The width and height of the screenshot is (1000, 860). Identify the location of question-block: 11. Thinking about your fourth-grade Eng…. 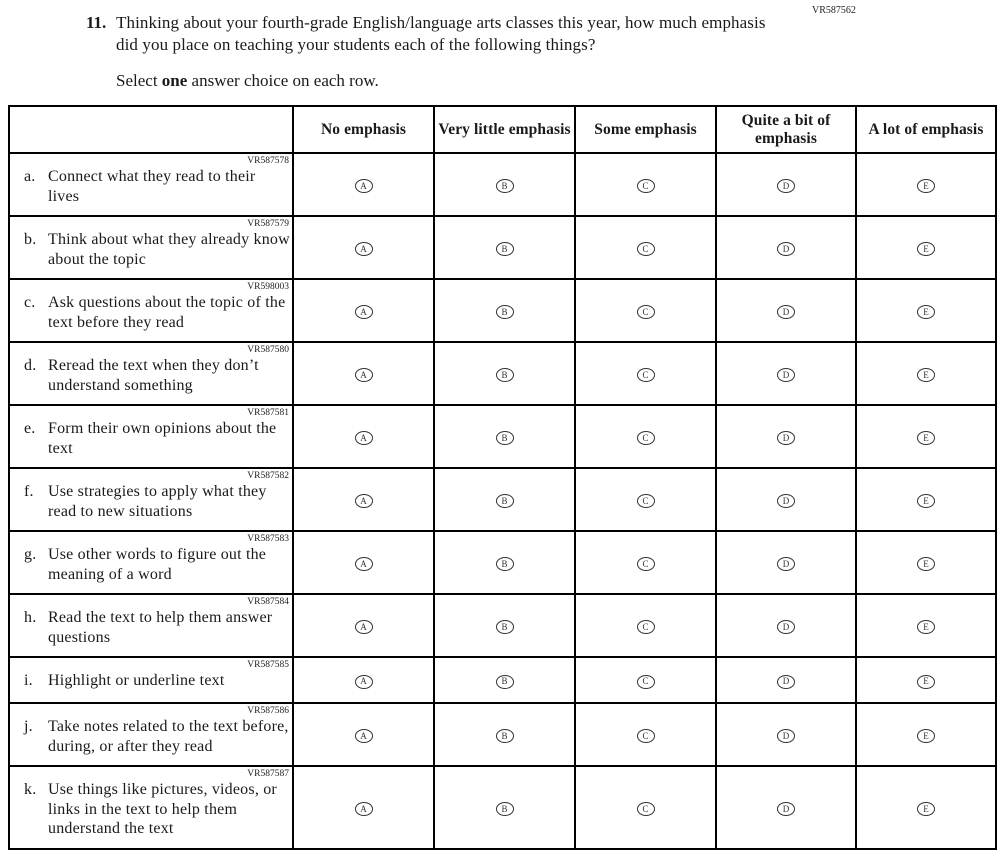
(436, 51).